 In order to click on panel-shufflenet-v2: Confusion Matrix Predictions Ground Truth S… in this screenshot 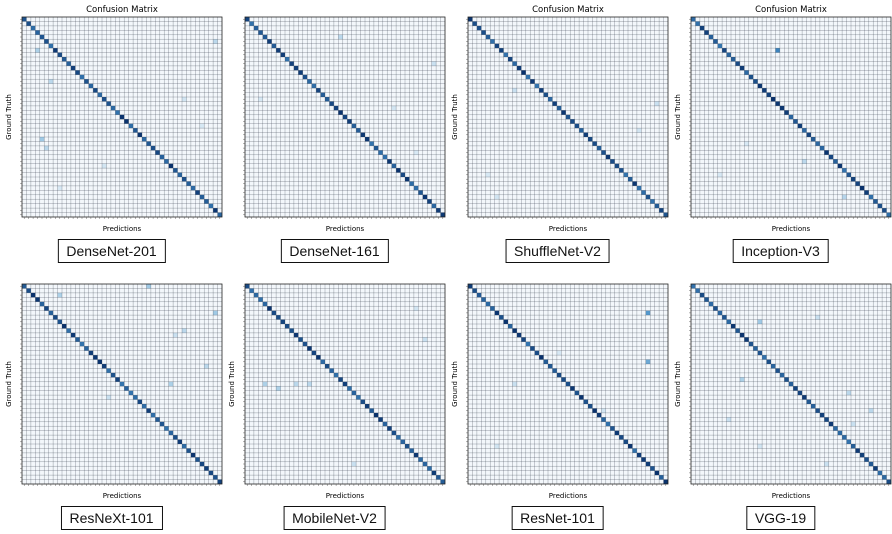, I will do `click(557, 133)`.